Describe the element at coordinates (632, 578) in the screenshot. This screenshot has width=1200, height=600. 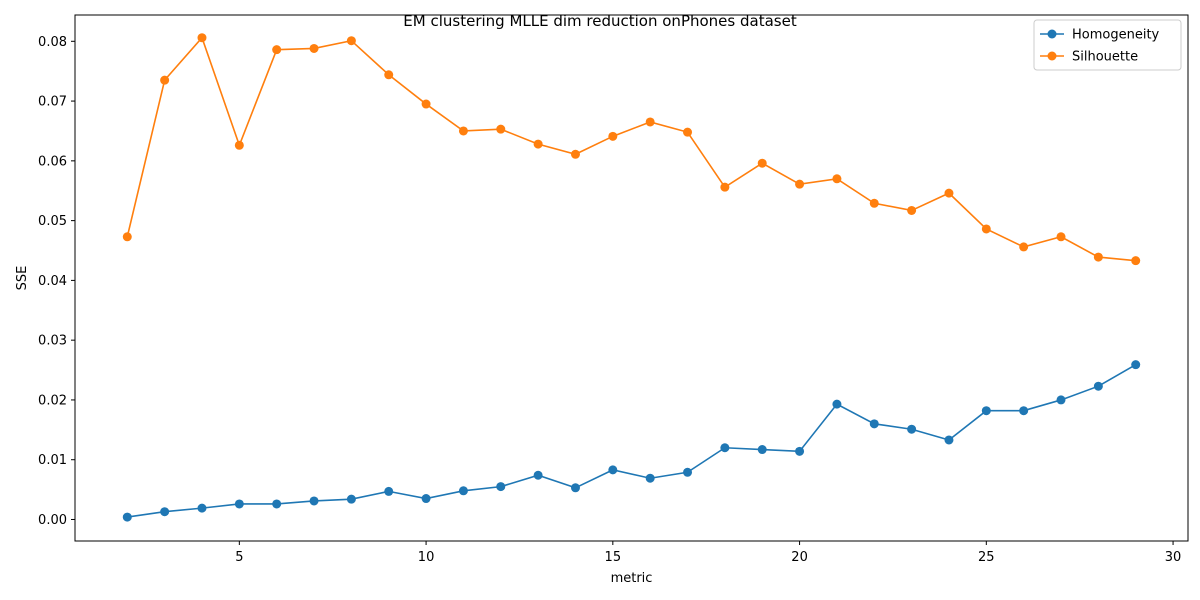
I see `x-axis-label: metric` at that location.